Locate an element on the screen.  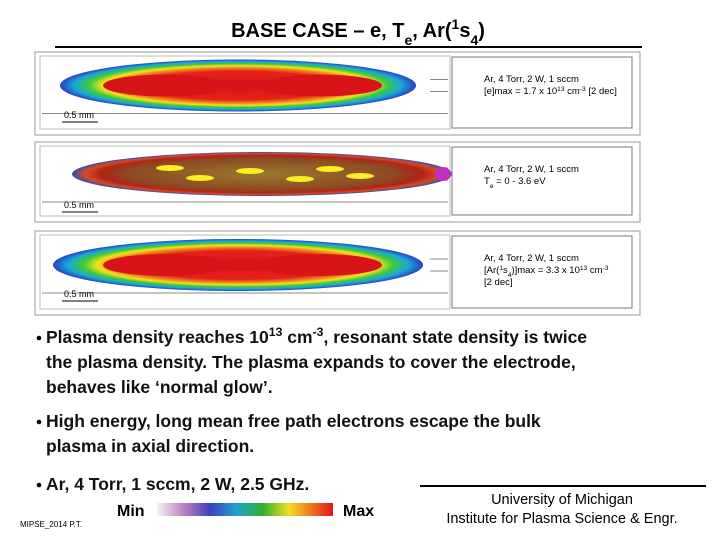
bullet-text: plasma in axial direction. is located at coordinates (150, 446).